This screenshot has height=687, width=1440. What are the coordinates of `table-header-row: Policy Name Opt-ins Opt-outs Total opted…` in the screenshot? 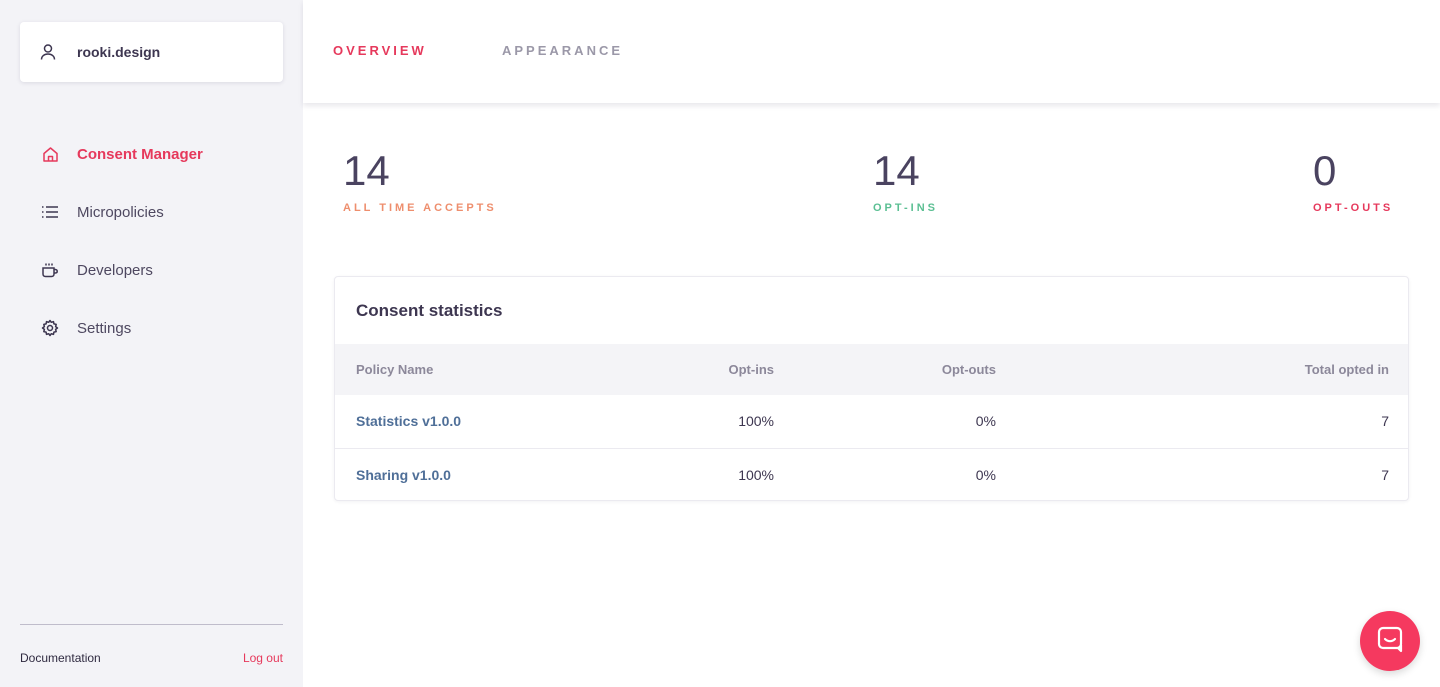 It's located at (871, 369).